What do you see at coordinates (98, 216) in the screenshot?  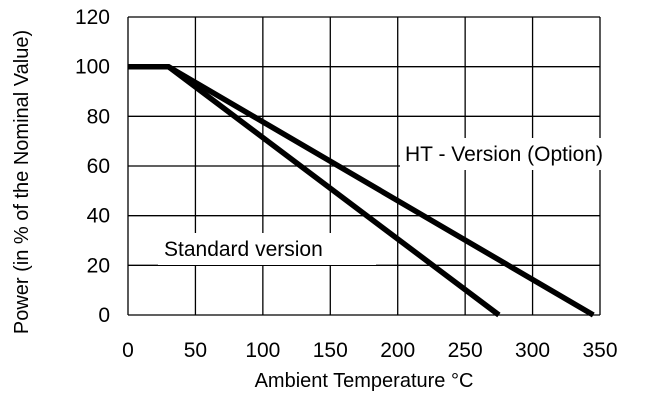 I see `y-tick-label: 40` at bounding box center [98, 216].